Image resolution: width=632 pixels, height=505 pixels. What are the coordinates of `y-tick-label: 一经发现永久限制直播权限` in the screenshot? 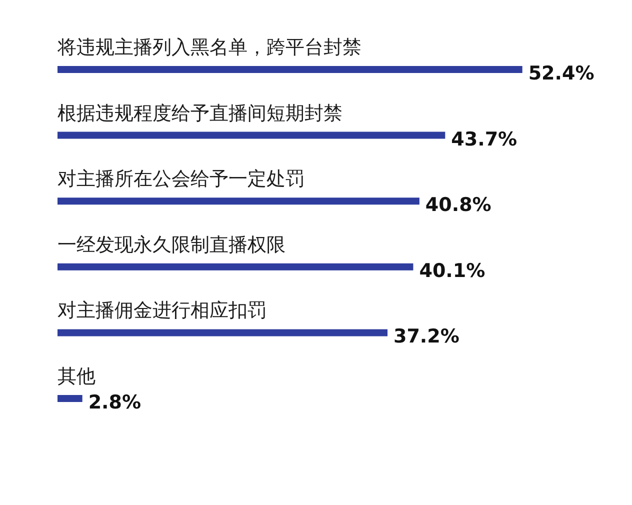 It's located at (172, 245).